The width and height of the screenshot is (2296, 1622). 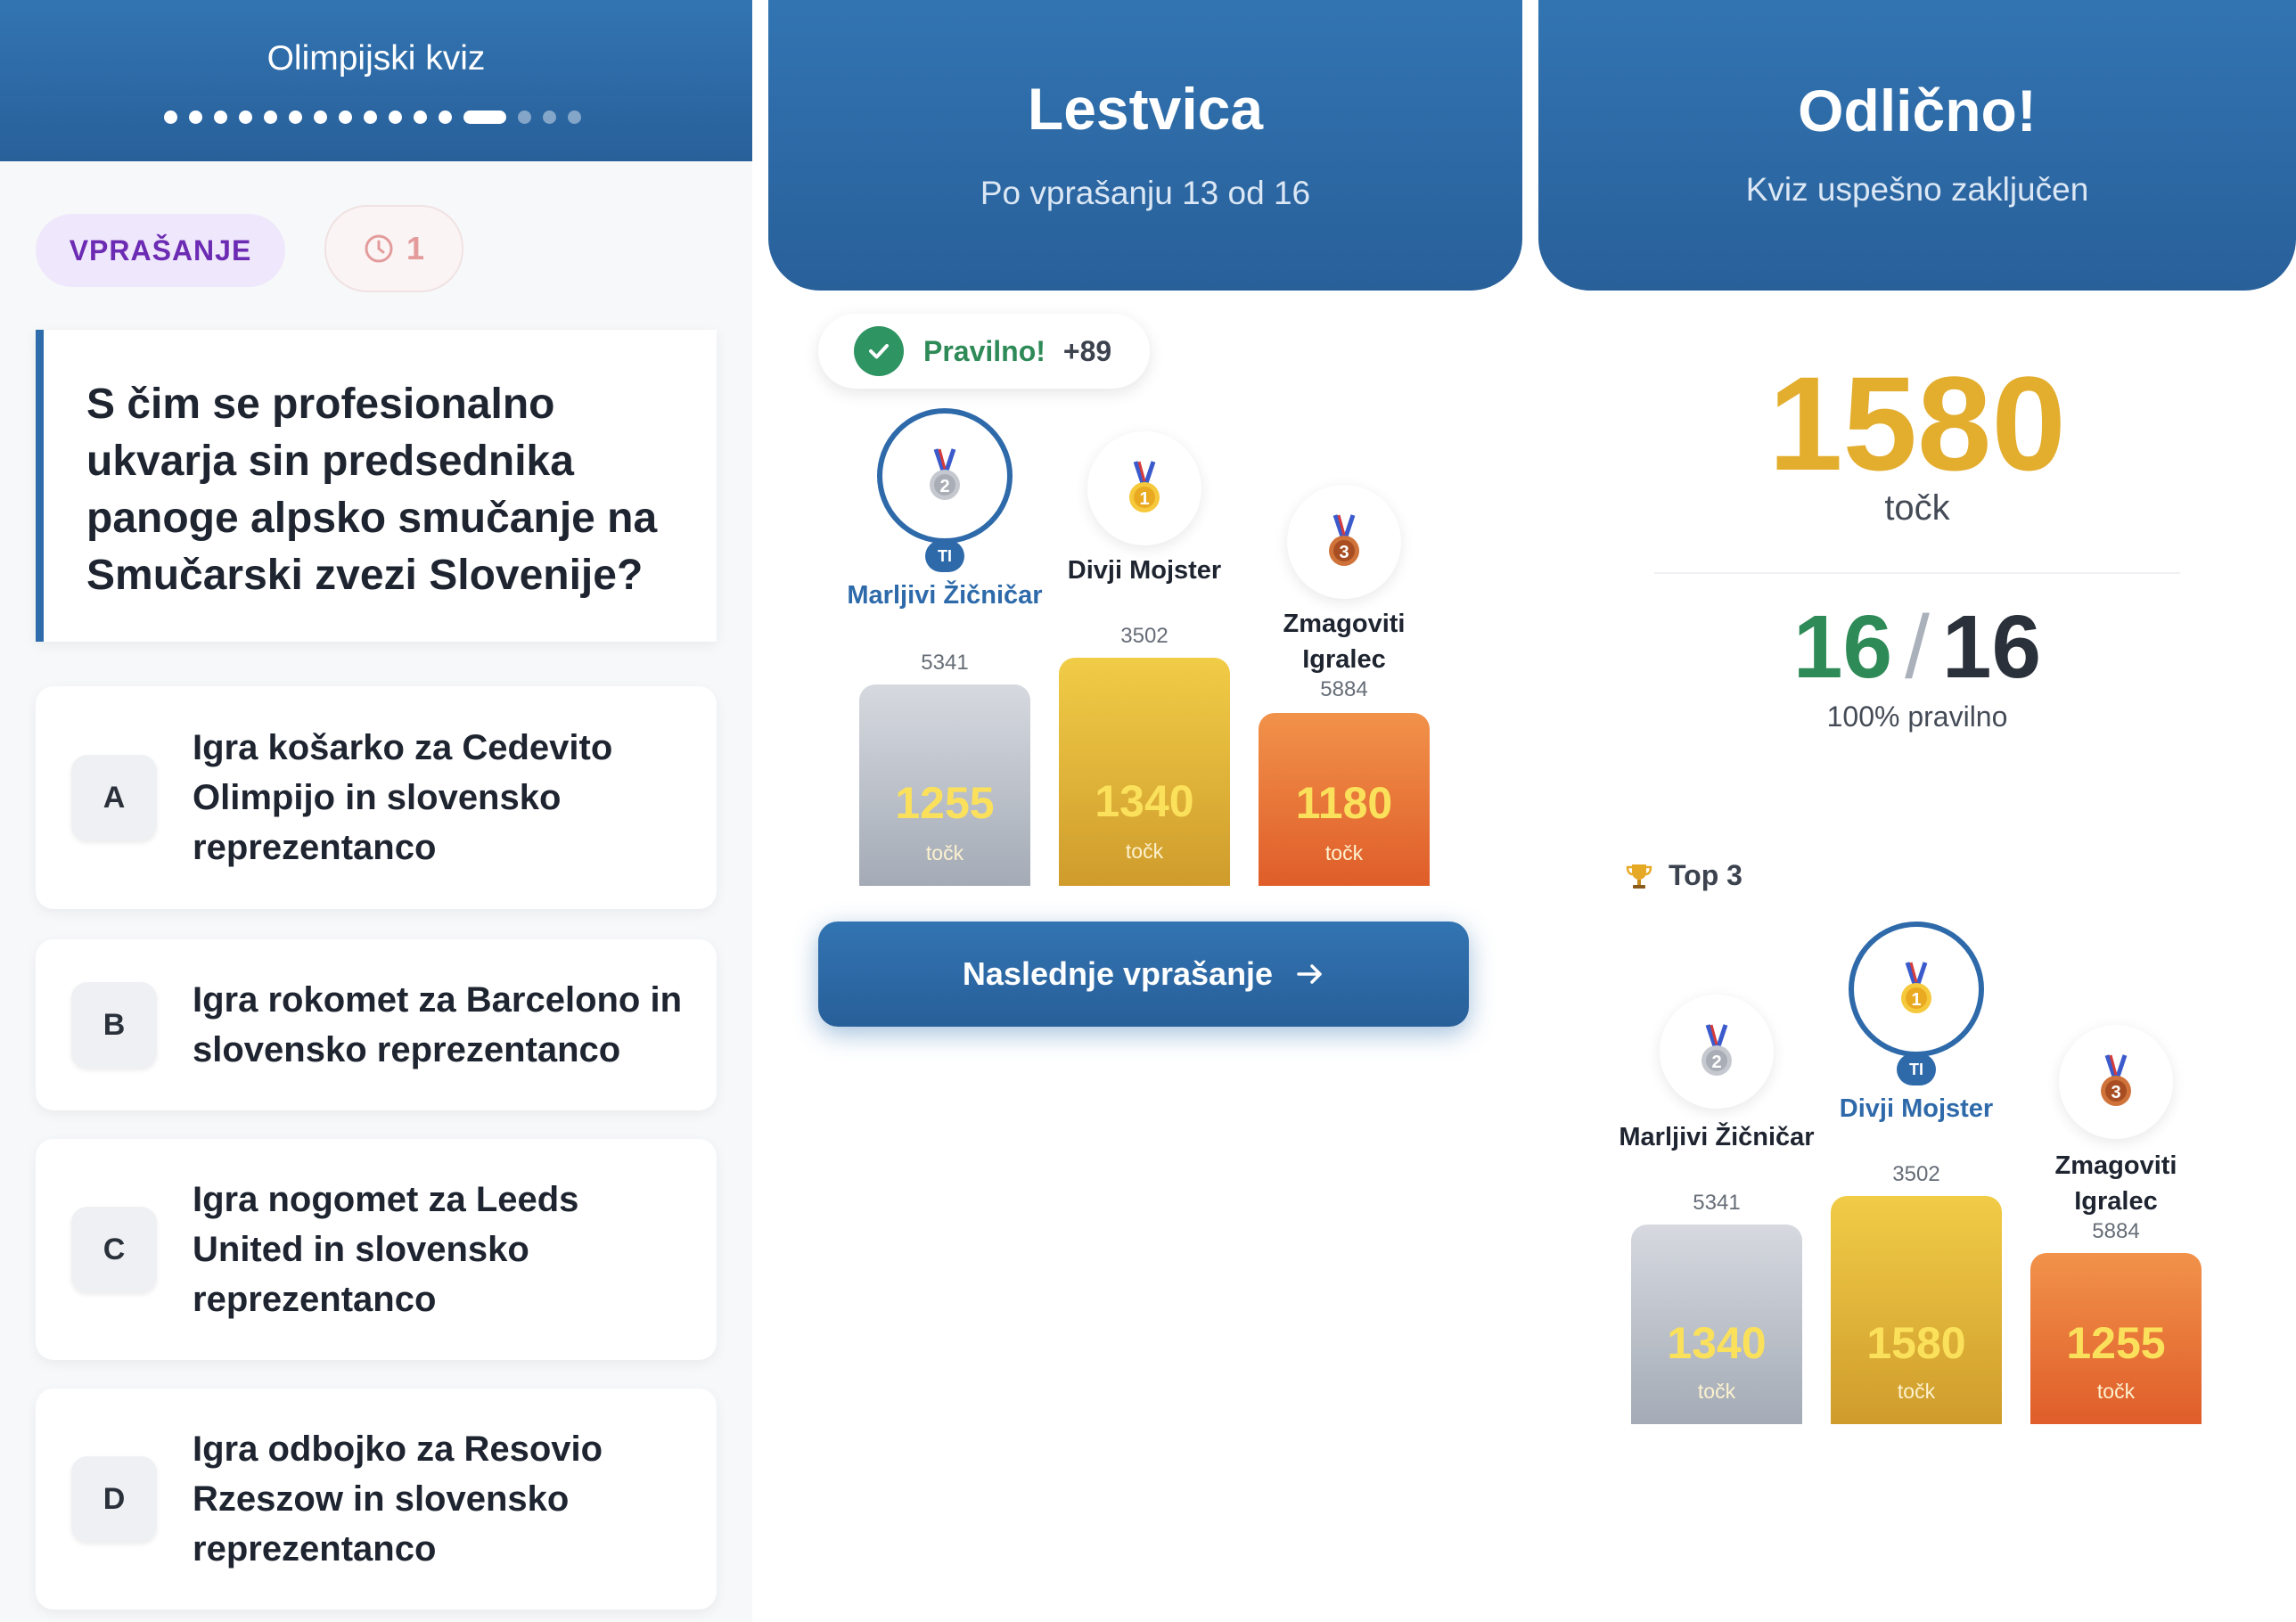 I want to click on answer-letter: B, so click(x=114, y=1025).